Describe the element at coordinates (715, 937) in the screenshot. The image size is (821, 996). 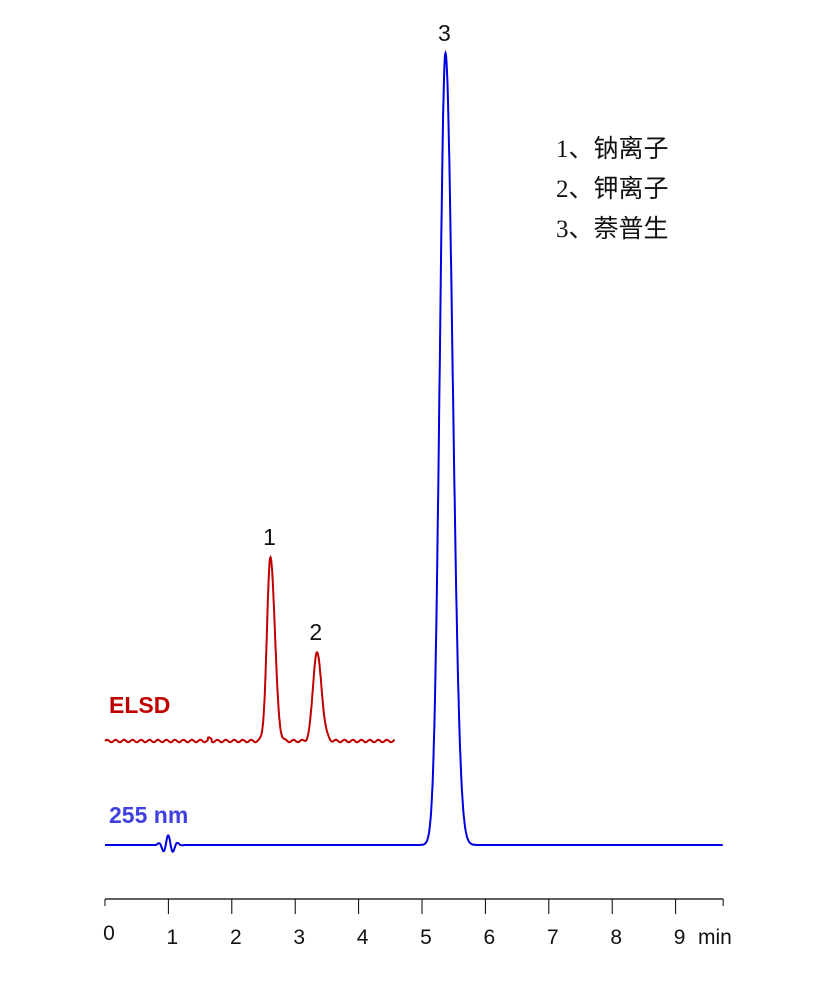
I see `x-axis-label: min` at that location.